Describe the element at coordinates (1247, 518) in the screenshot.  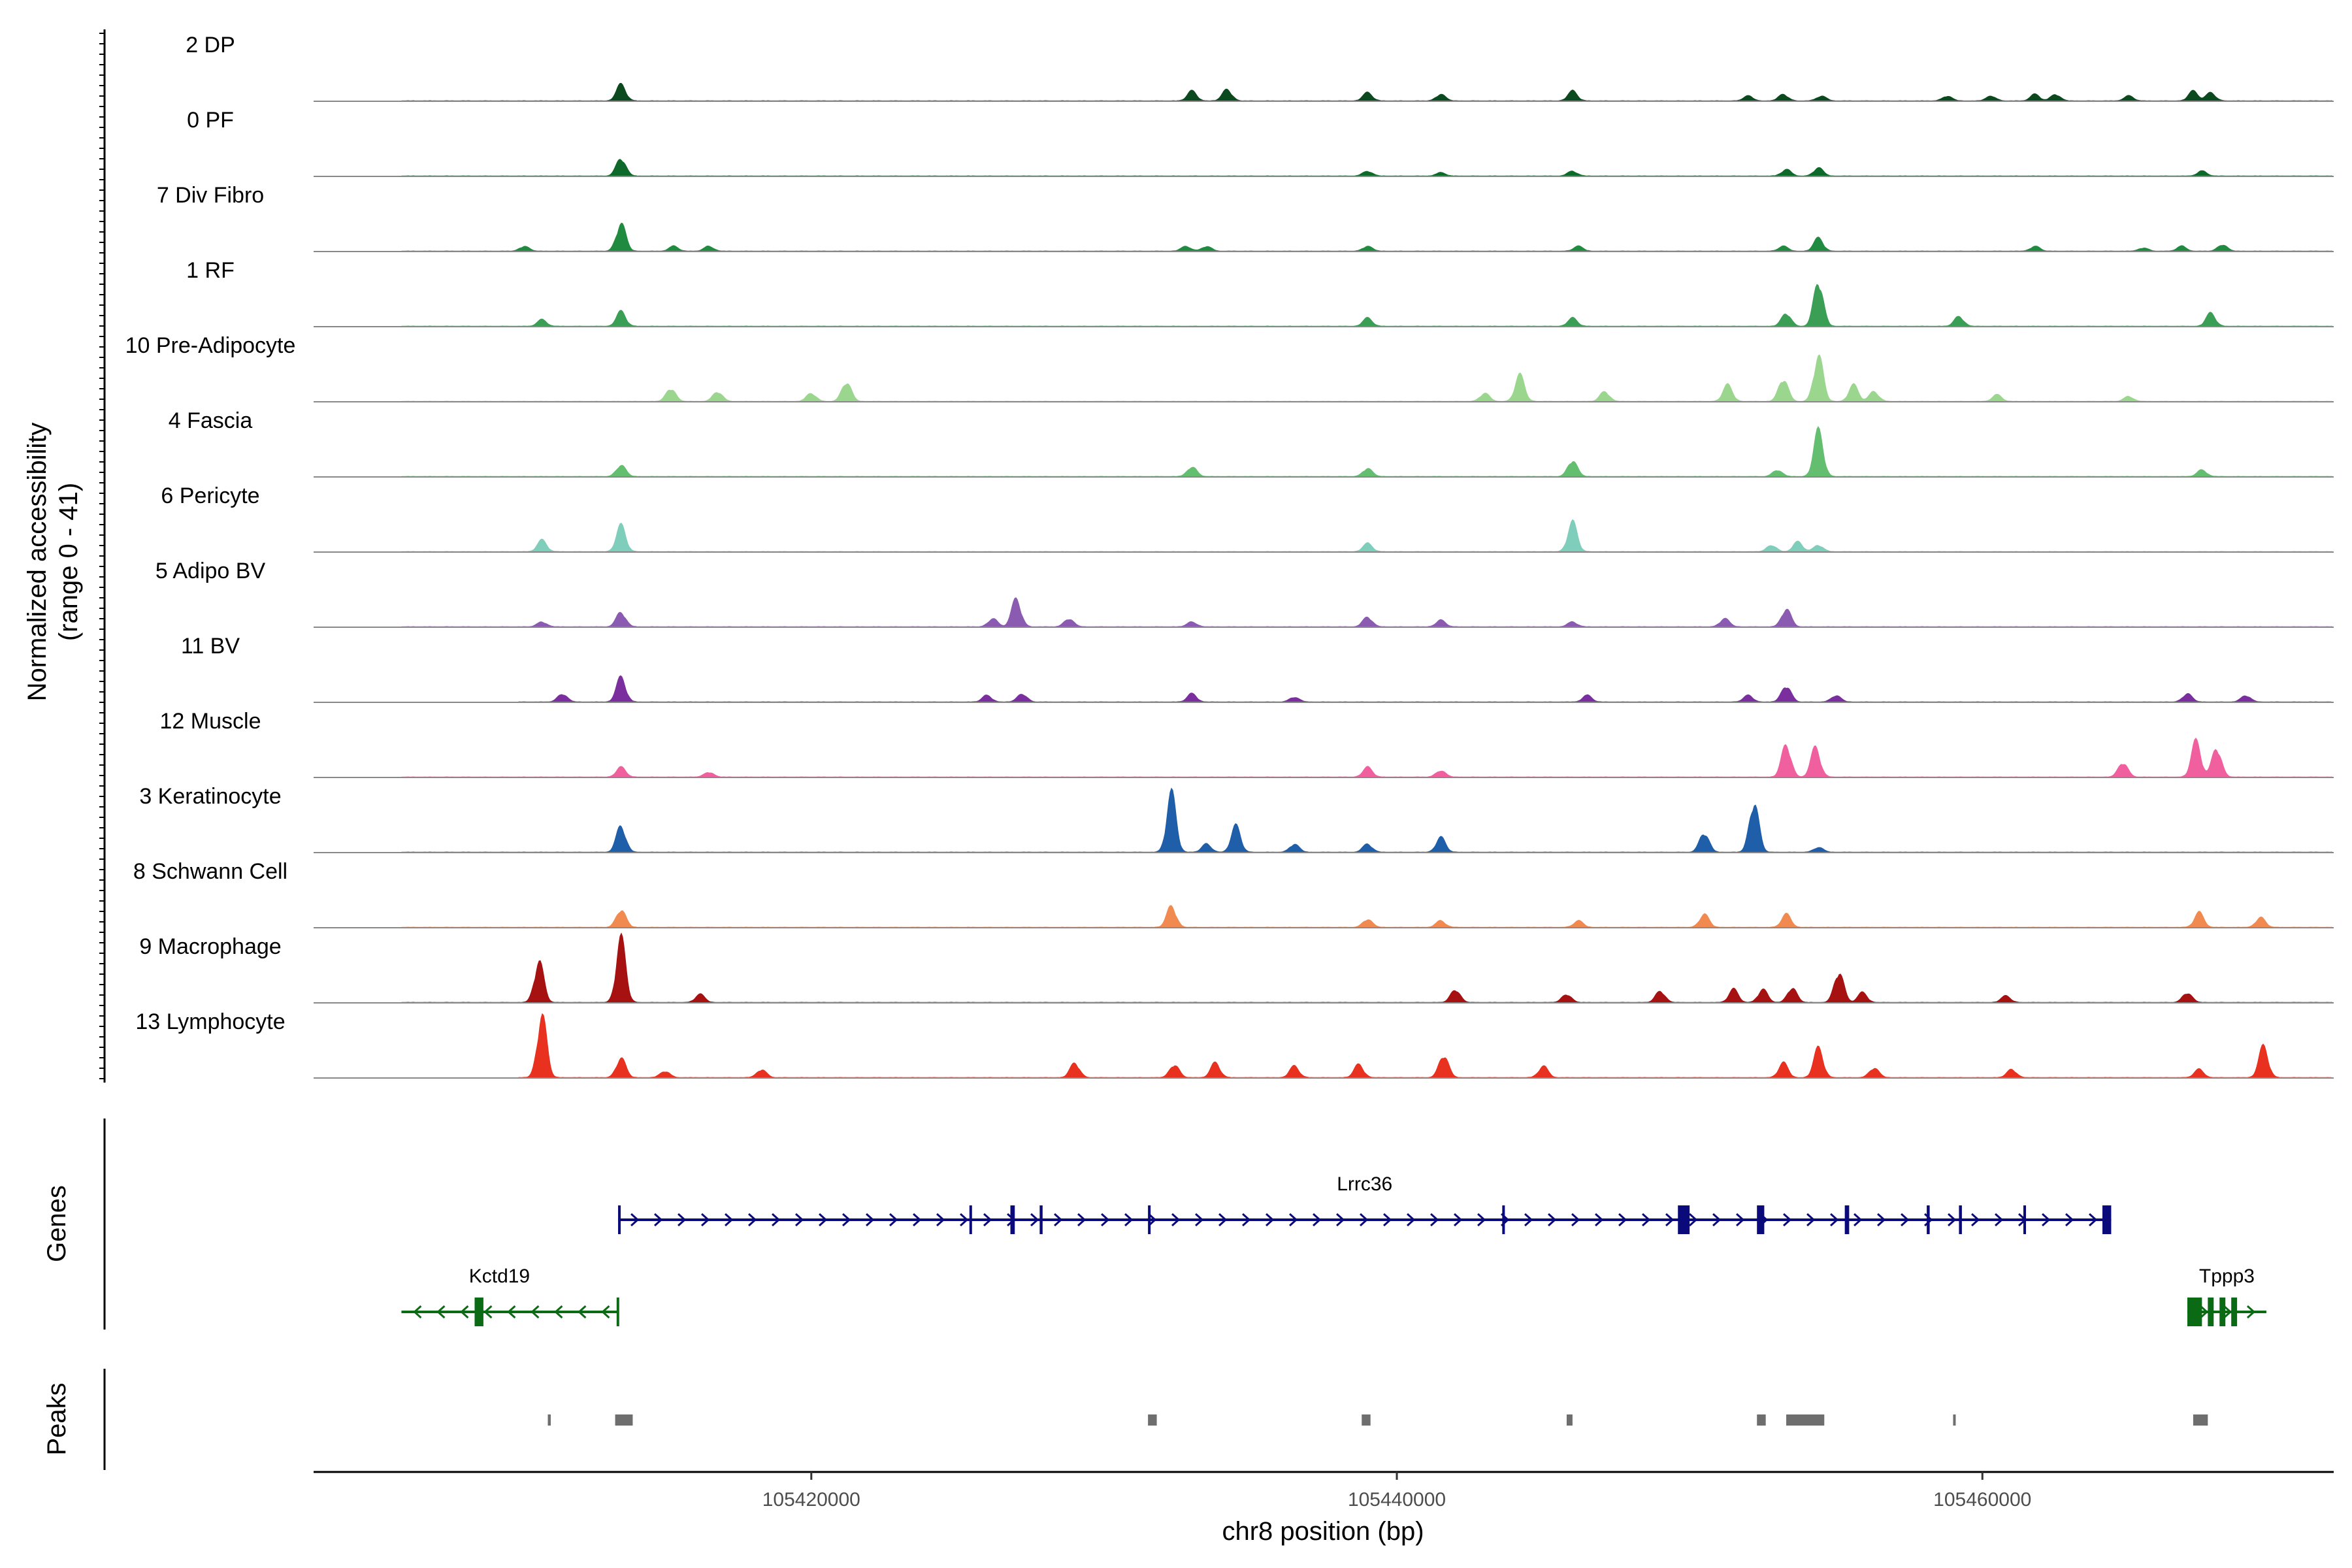
I see `track-7: 6 Pericyte` at that location.